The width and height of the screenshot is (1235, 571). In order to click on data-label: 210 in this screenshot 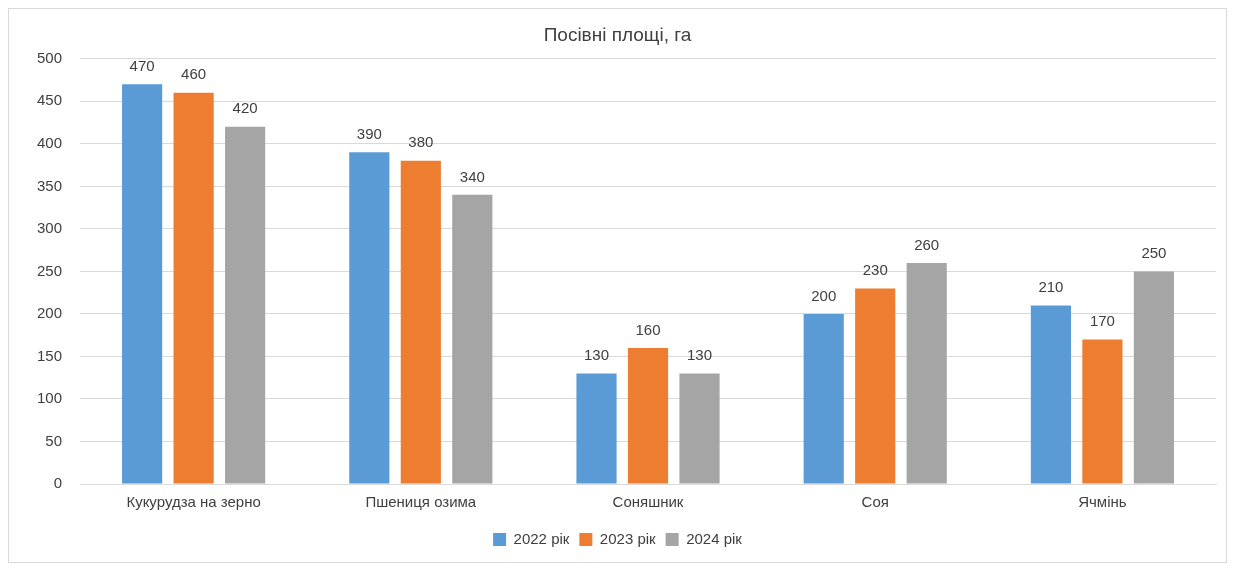, I will do `click(1051, 287)`.